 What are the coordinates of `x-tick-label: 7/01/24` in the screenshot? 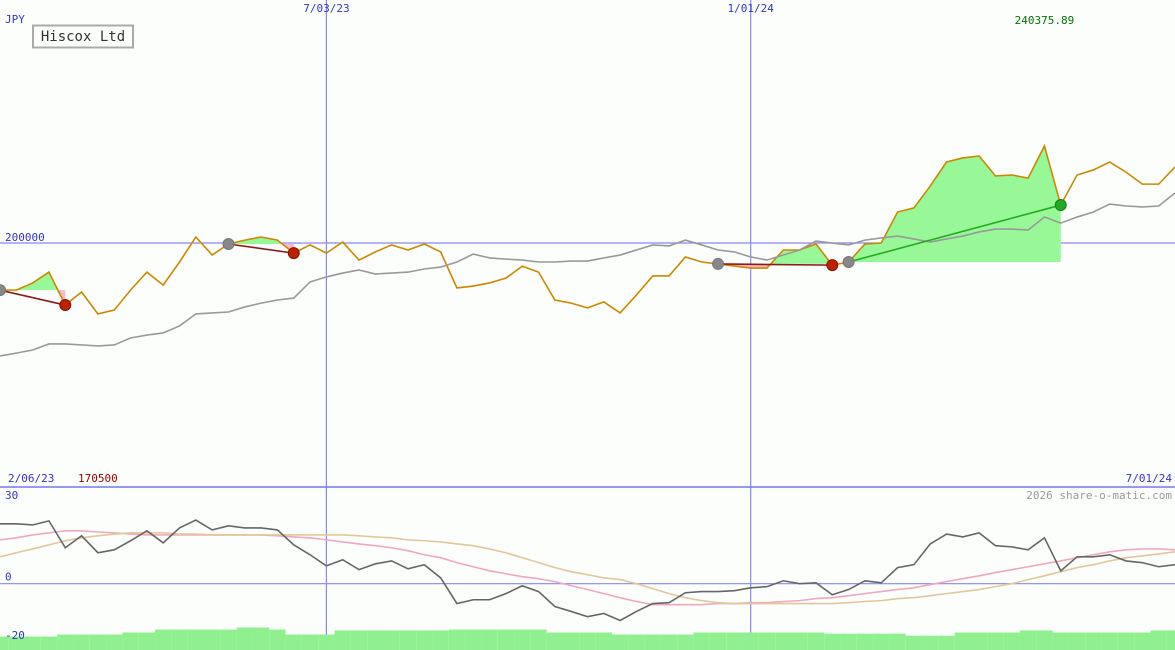 It's located at (1149, 478).